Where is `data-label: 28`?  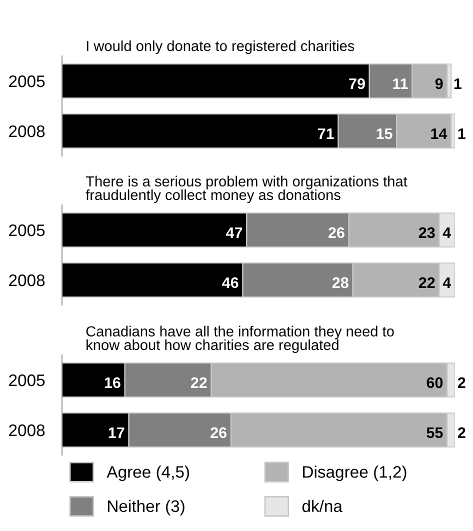 data-label: 28 is located at coordinates (340, 282).